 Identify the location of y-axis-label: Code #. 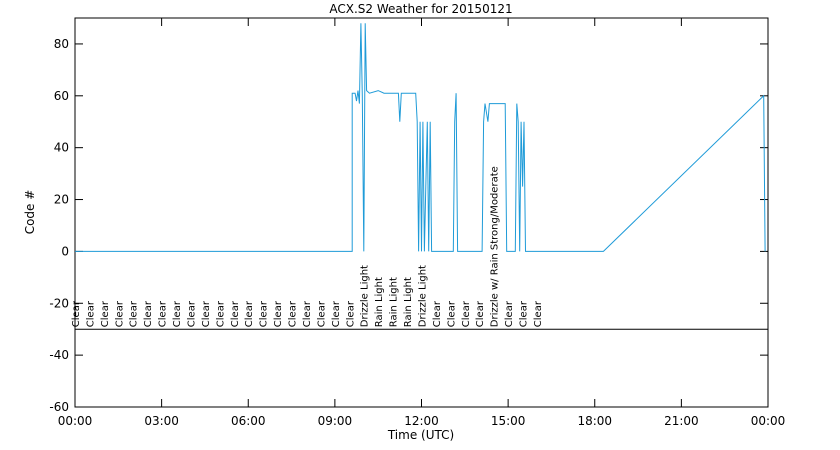
(30, 212).